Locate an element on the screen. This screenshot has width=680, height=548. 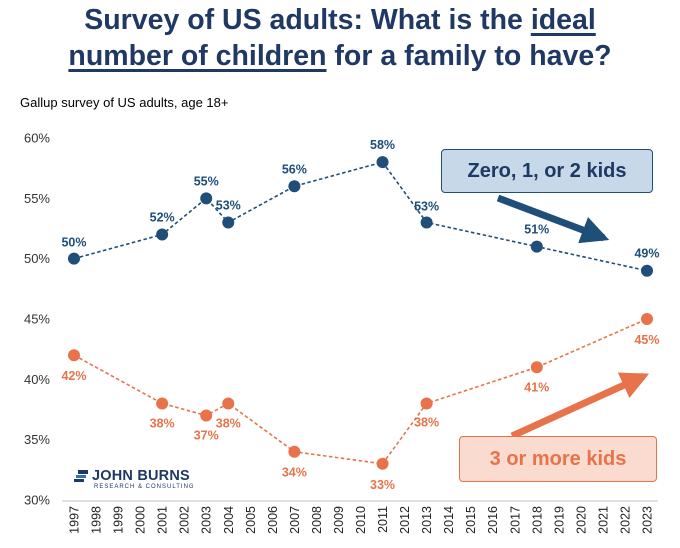
x-tick-label: 2023 is located at coordinates (648, 520).